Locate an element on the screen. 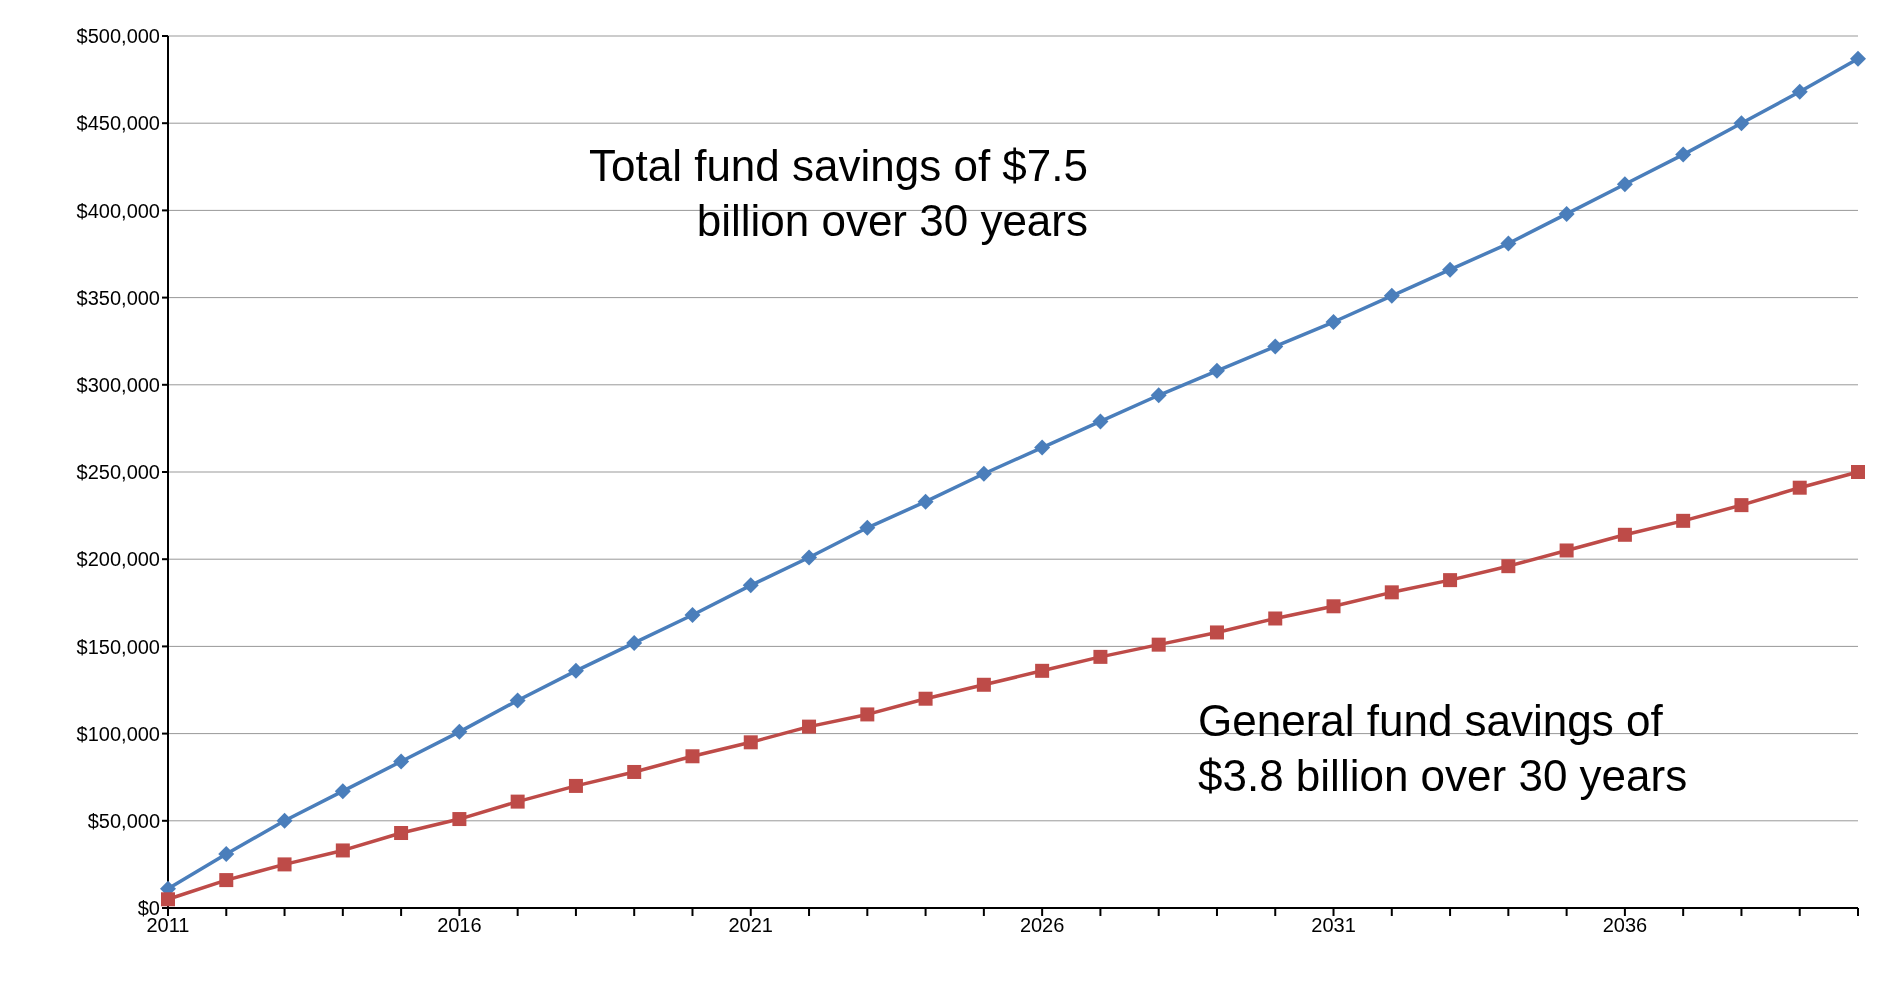 The image size is (1896, 984). y-tick-label: $50,000 is located at coordinates (123, 820).